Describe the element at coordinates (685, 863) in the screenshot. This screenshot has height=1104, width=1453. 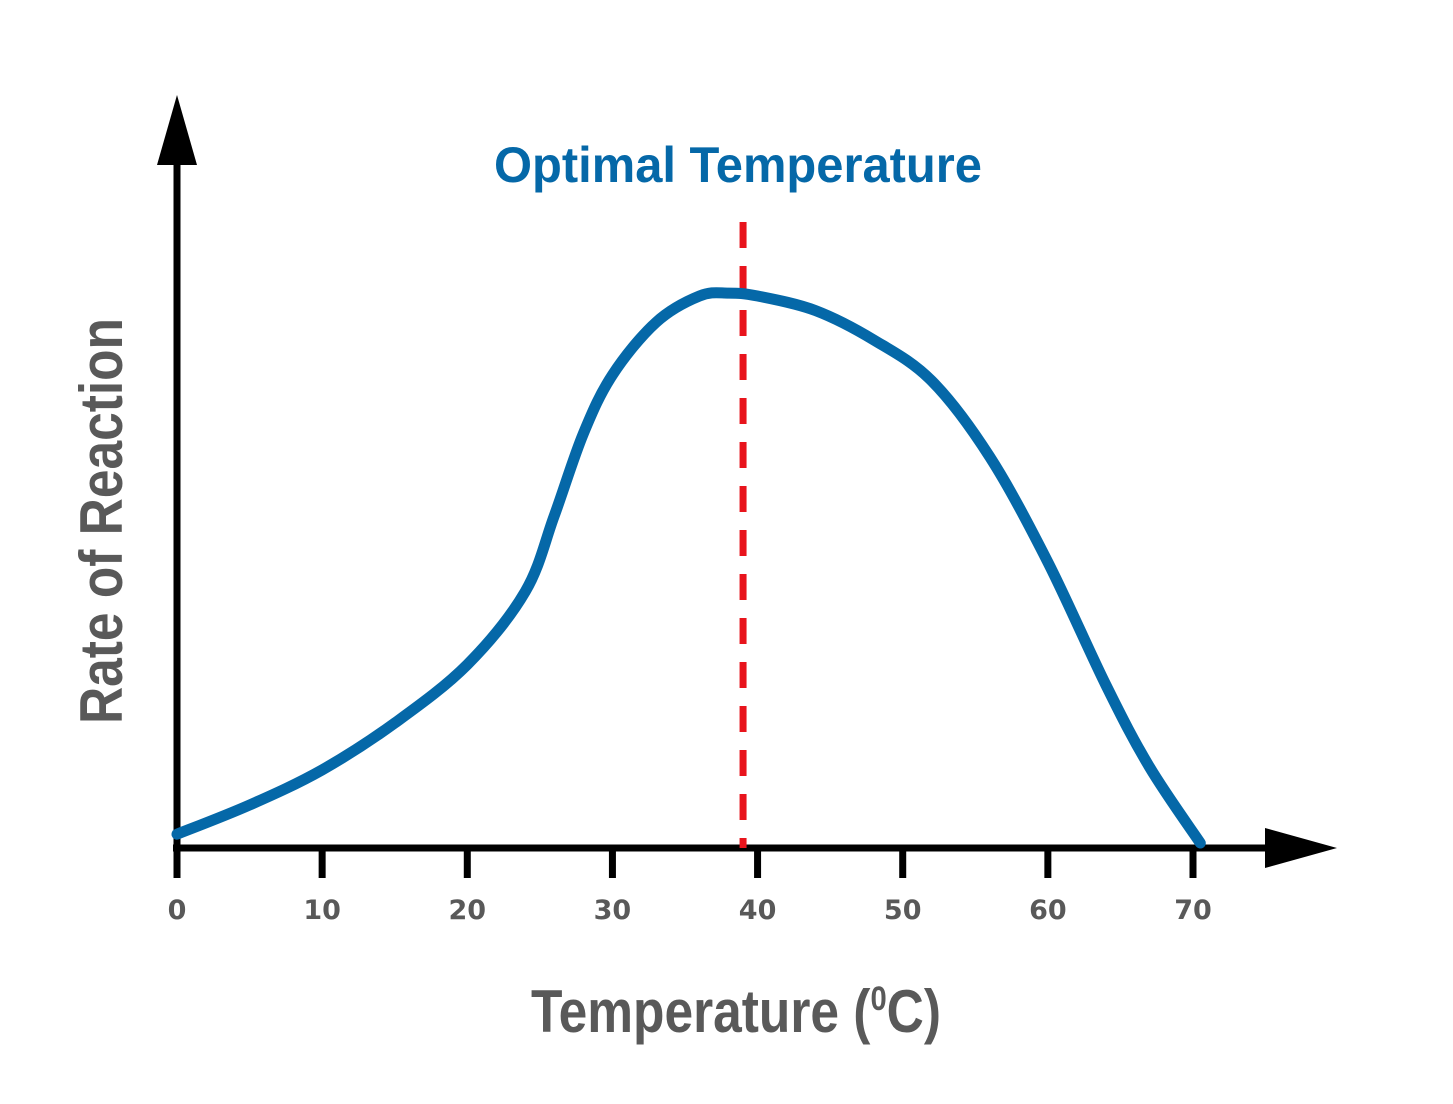
I see `x-ticks` at that location.